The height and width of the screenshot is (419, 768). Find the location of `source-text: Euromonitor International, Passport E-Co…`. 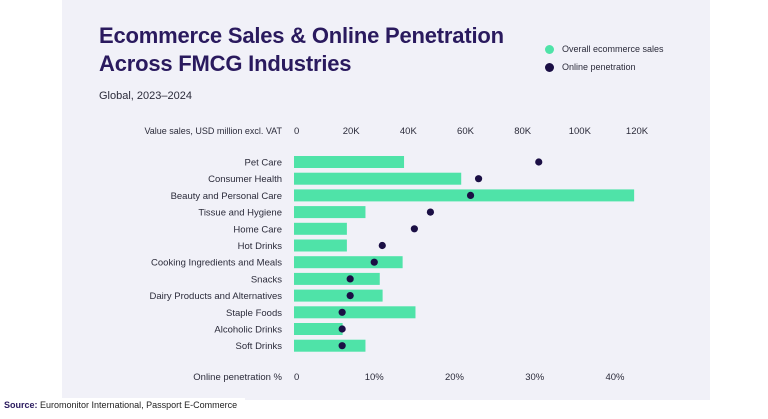

source-text: Euromonitor International, Passport E-Co… is located at coordinates (139, 405).